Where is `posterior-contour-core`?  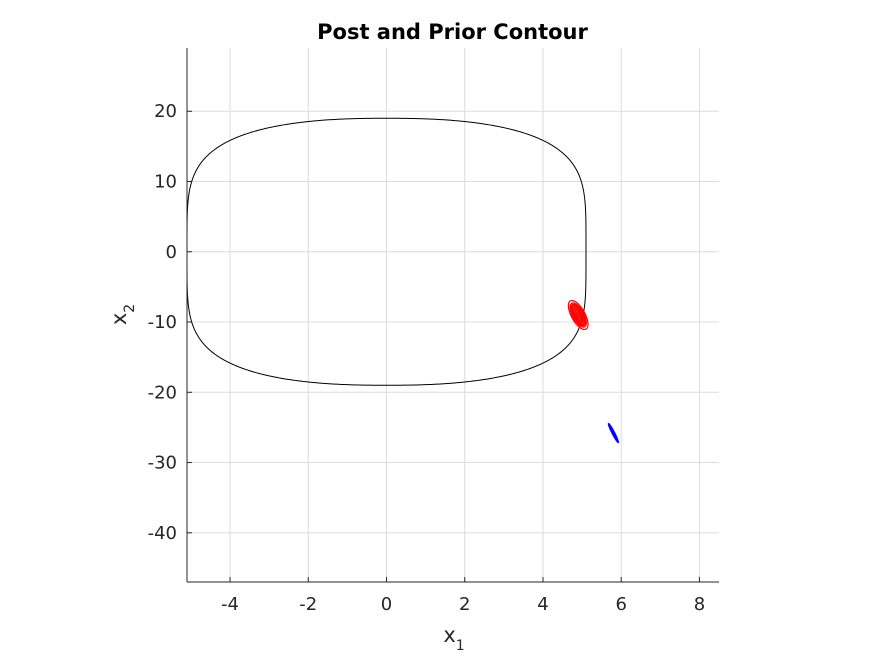
posterior-contour-core is located at coordinates (578, 315).